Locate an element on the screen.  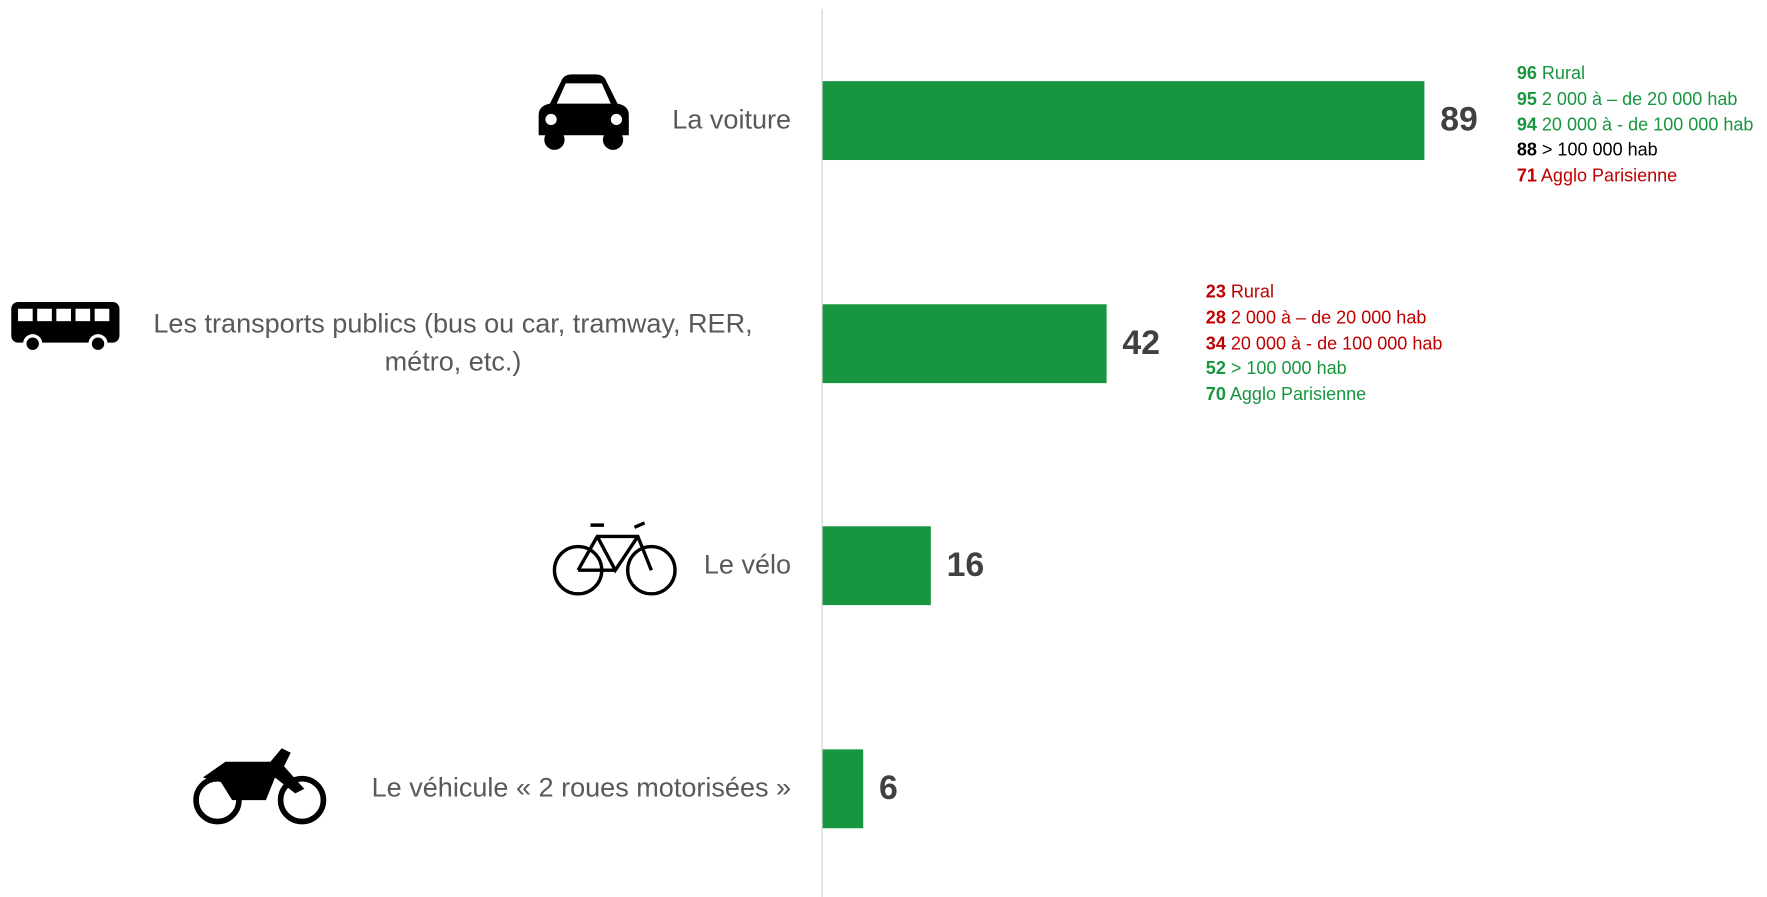
breakdown-line: 94 20 000 à - de 100 000 hab is located at coordinates (1635, 126).